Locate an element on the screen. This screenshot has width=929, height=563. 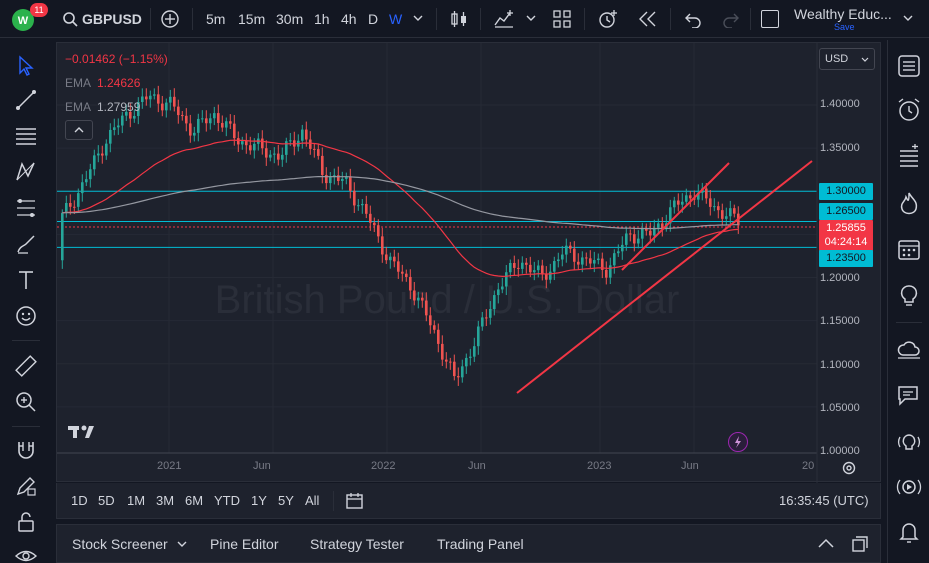
interval-4h: 4h is located at coordinates (349, 19).